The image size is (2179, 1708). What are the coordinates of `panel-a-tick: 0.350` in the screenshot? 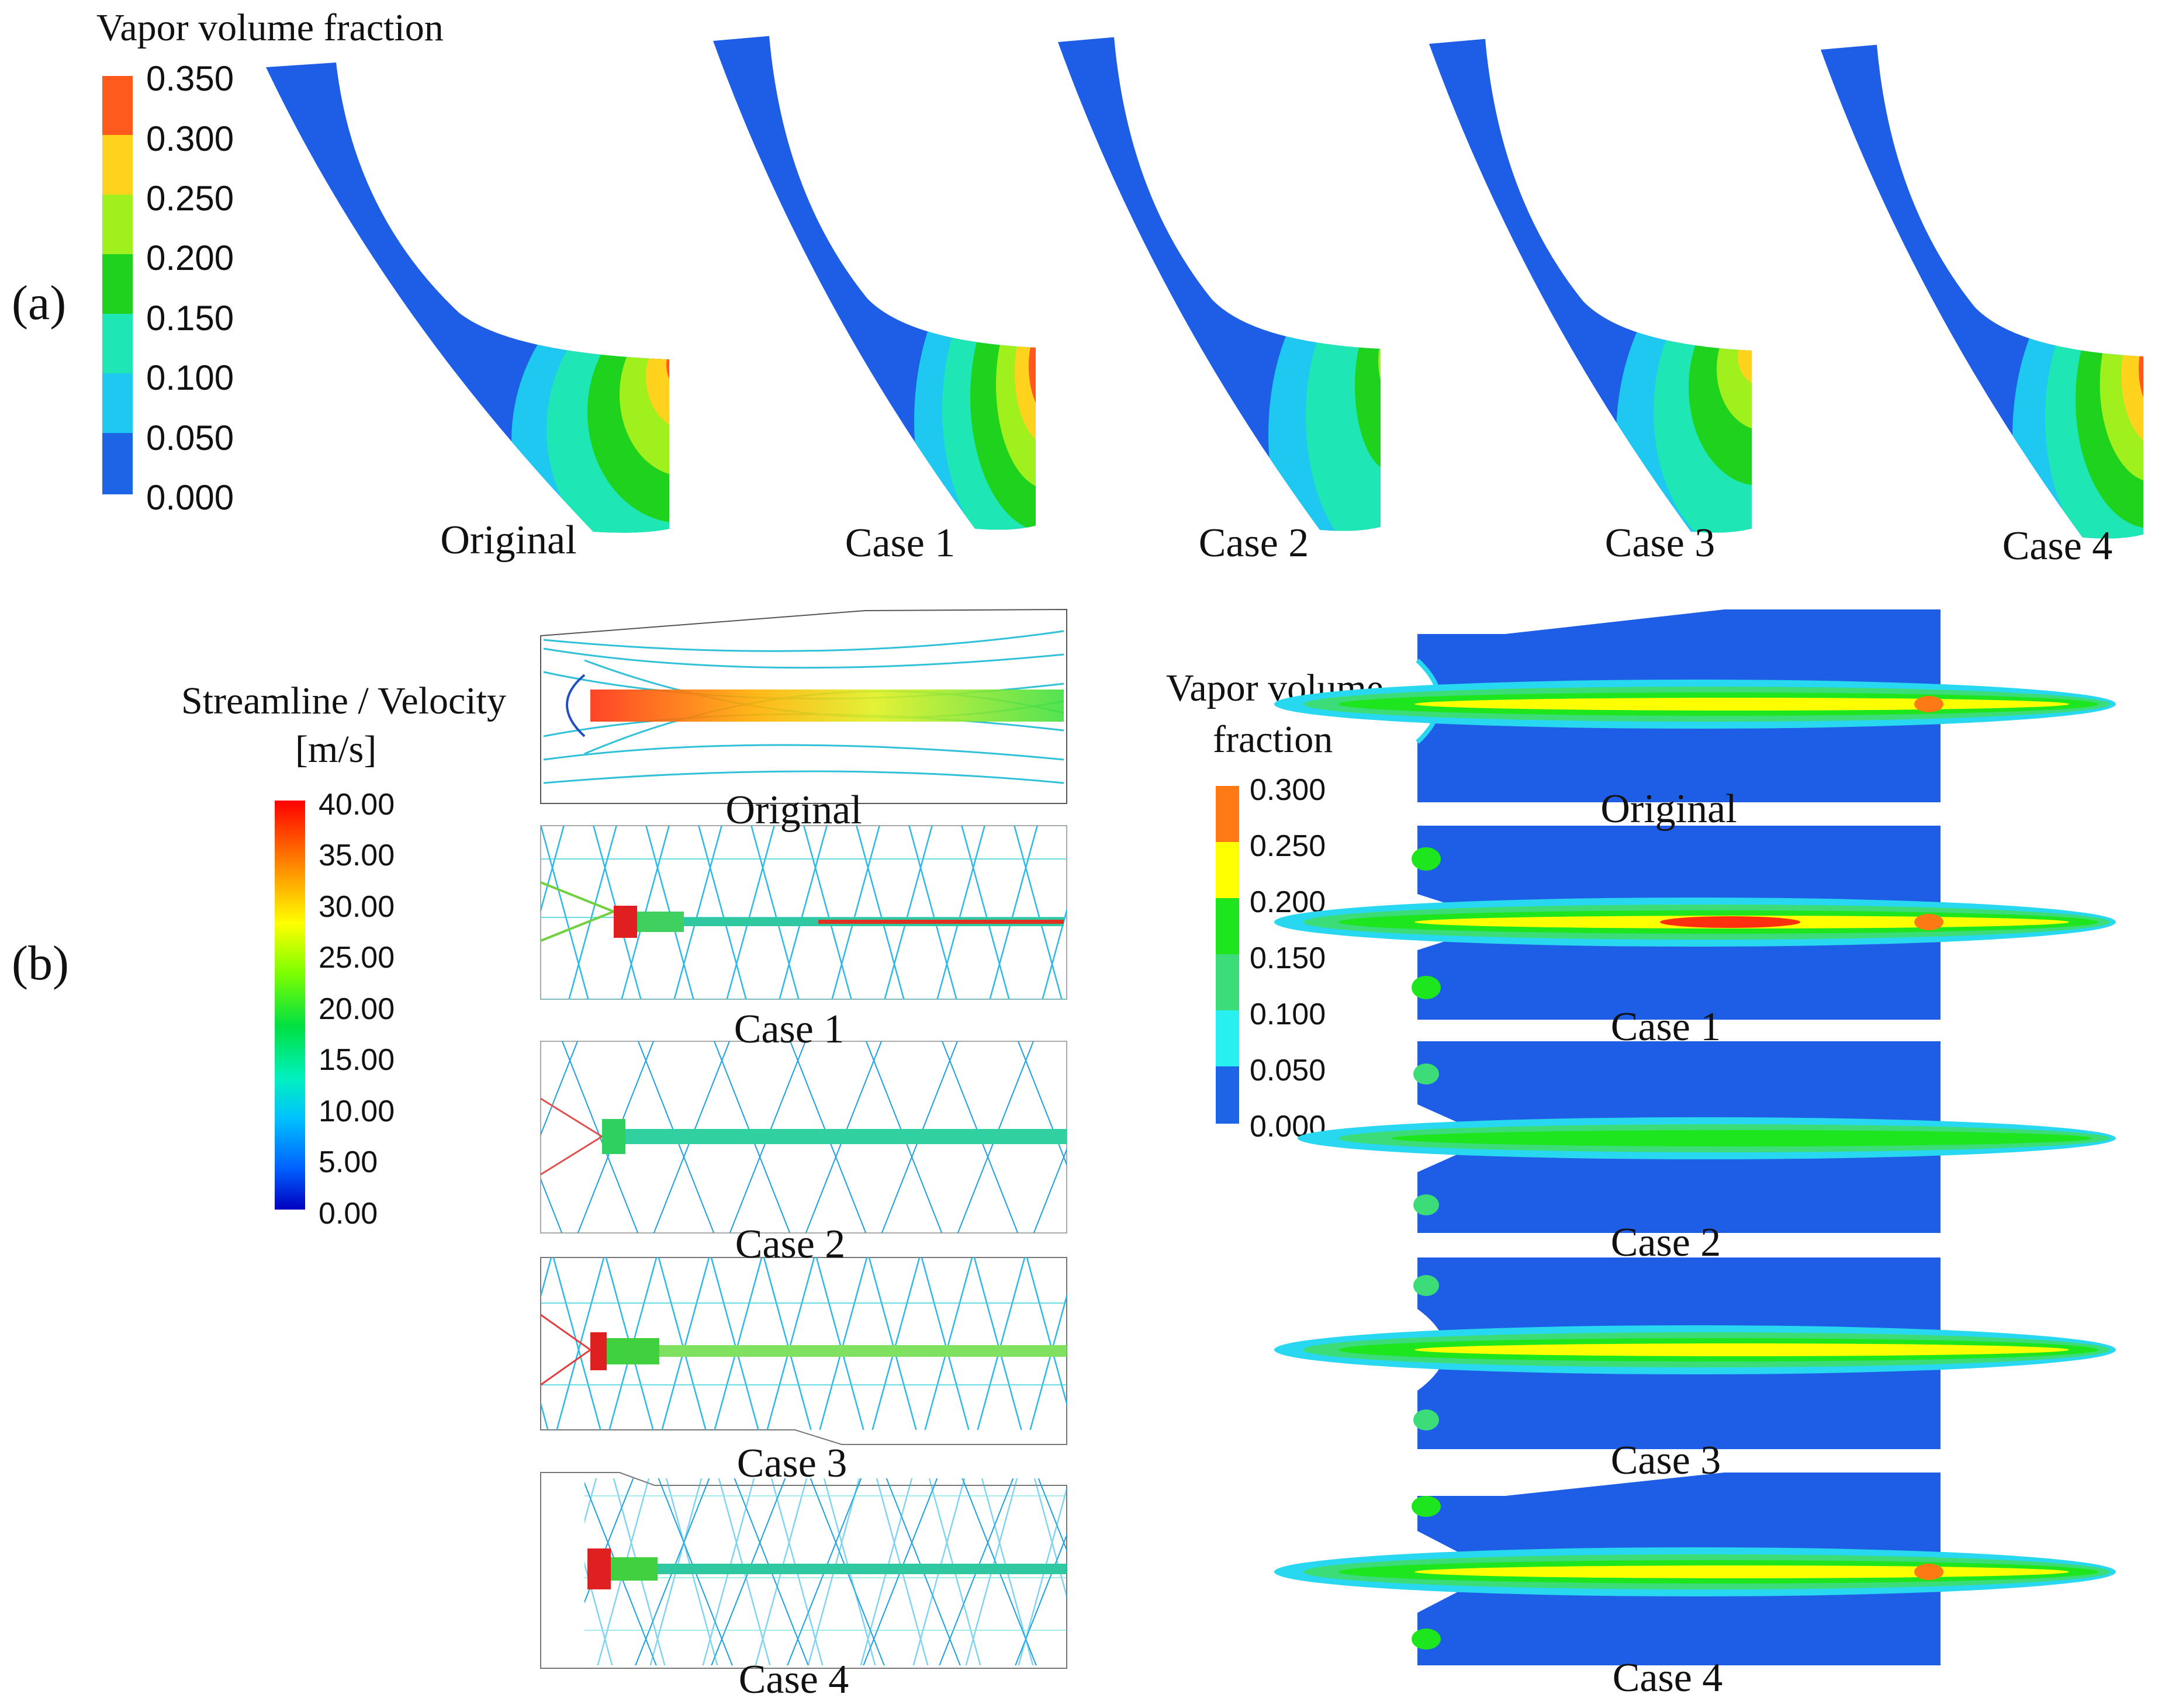 It's located at (190, 78).